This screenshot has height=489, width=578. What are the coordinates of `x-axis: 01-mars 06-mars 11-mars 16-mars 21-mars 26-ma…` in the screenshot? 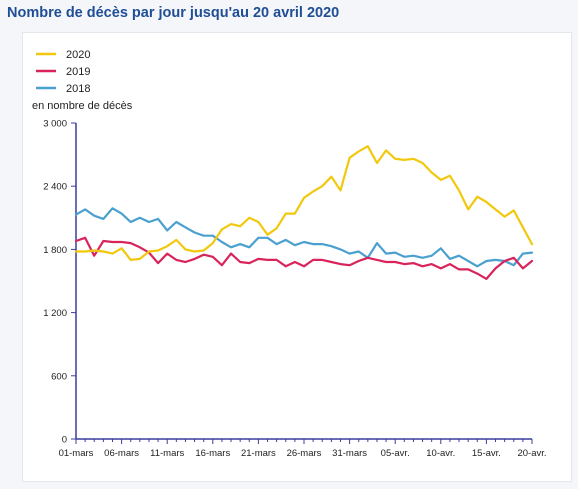 It's located at (303, 448).